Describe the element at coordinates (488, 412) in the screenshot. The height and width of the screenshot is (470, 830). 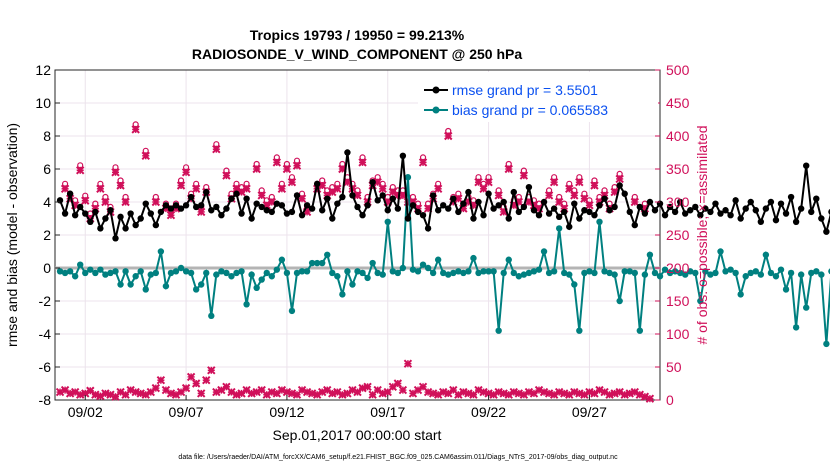
I see `x-tick-label: 09/22` at that location.